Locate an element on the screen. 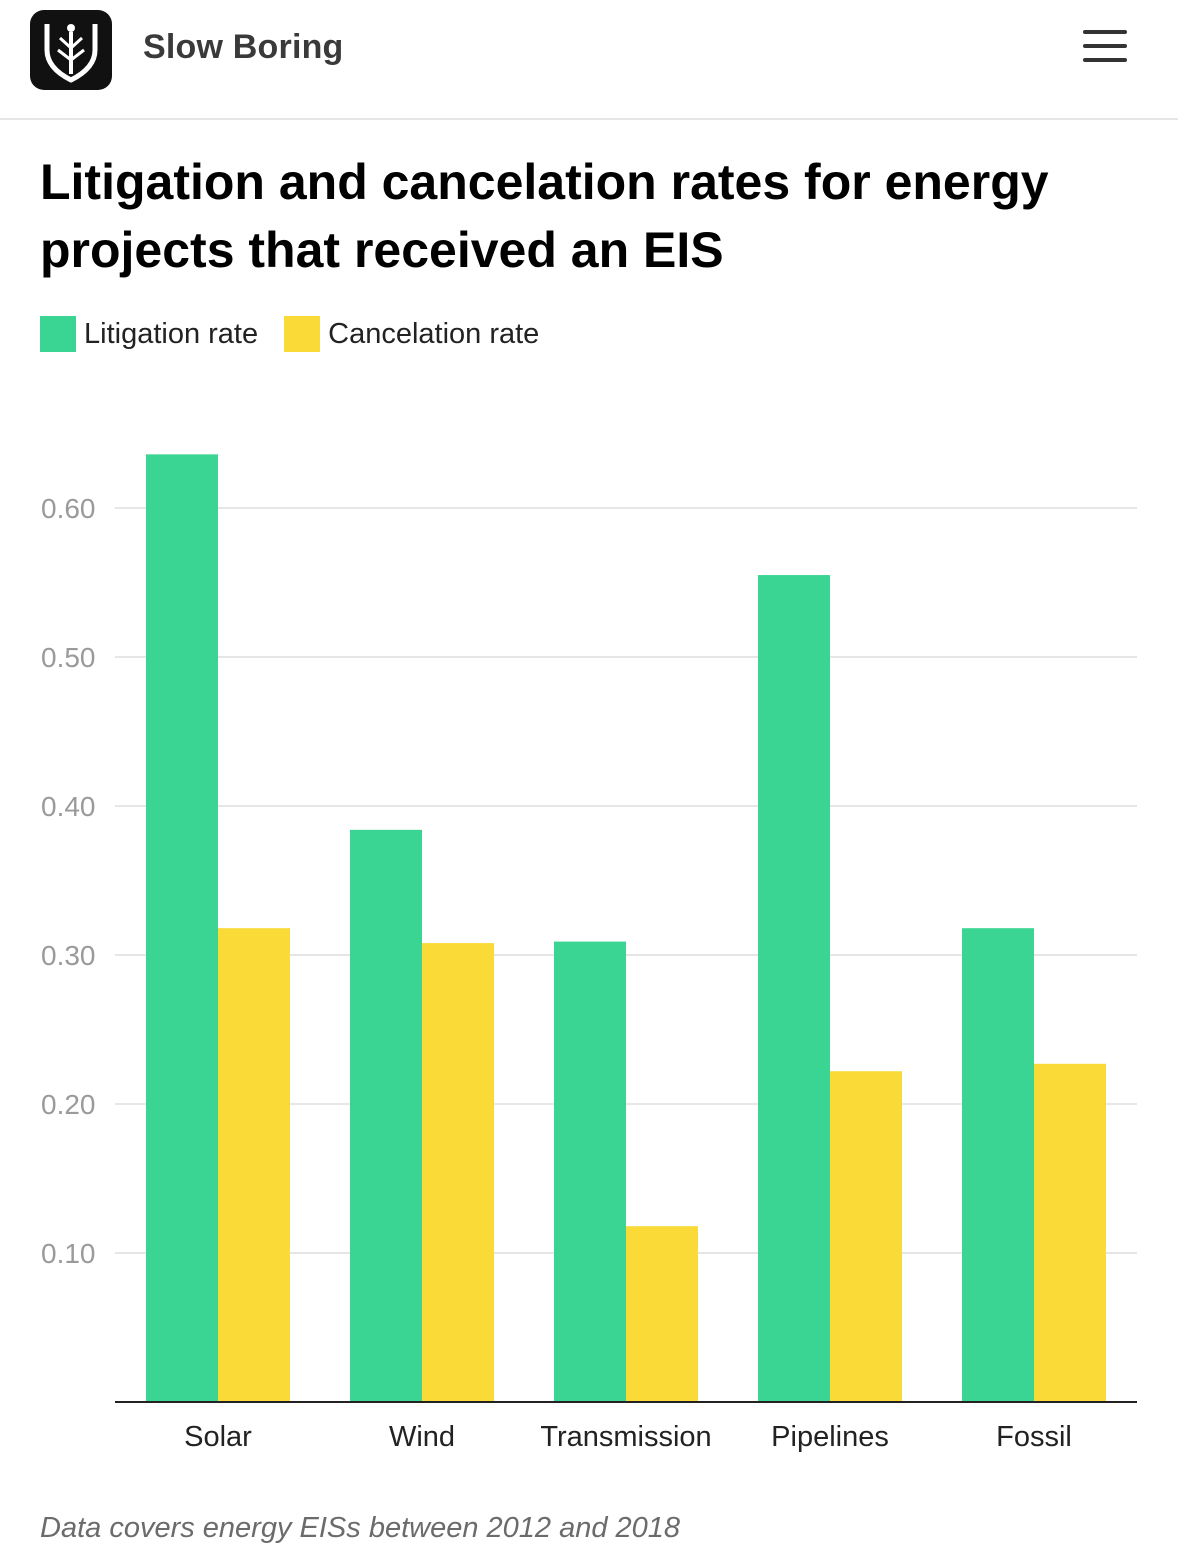 This screenshot has height=1556, width=1178. bar-litigation-solar is located at coordinates (182, 928).